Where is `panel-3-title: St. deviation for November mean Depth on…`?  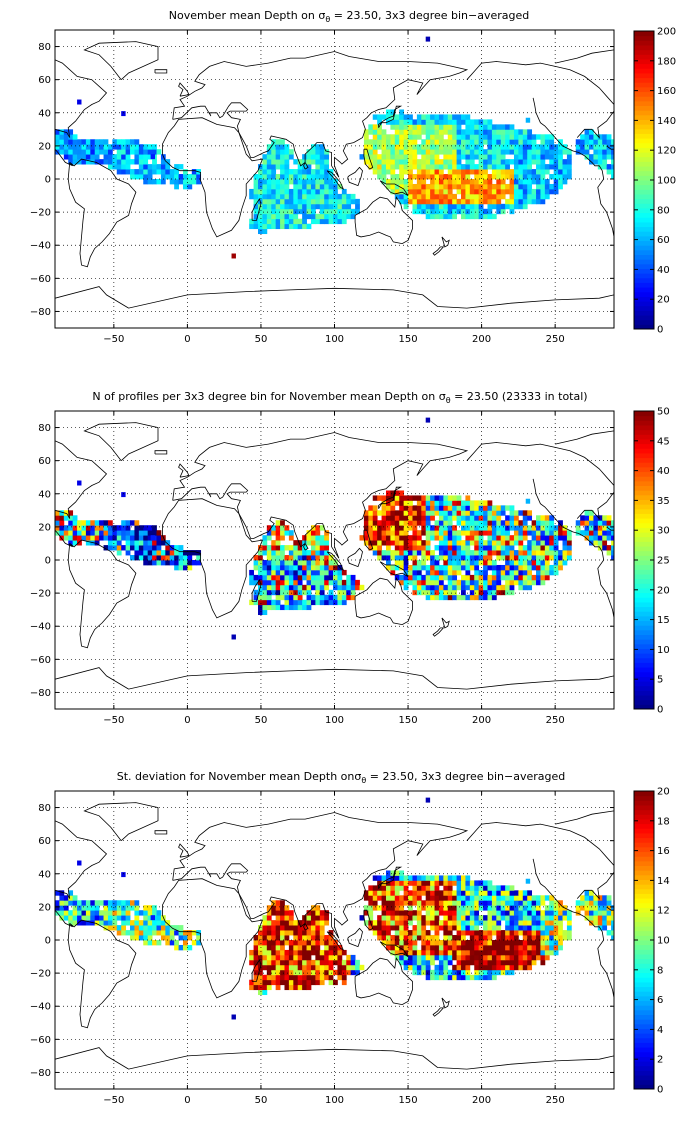
panel-3-title: St. deviation for November mean Depth on… is located at coordinates (341, 777).